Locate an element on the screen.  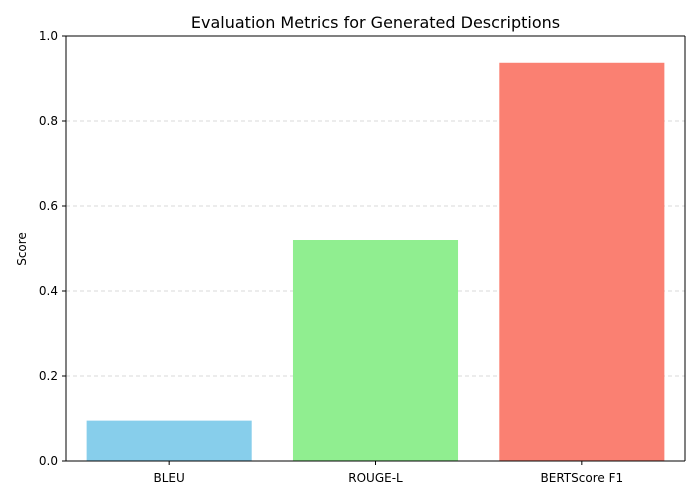
bar-rouge-l is located at coordinates (375, 350).